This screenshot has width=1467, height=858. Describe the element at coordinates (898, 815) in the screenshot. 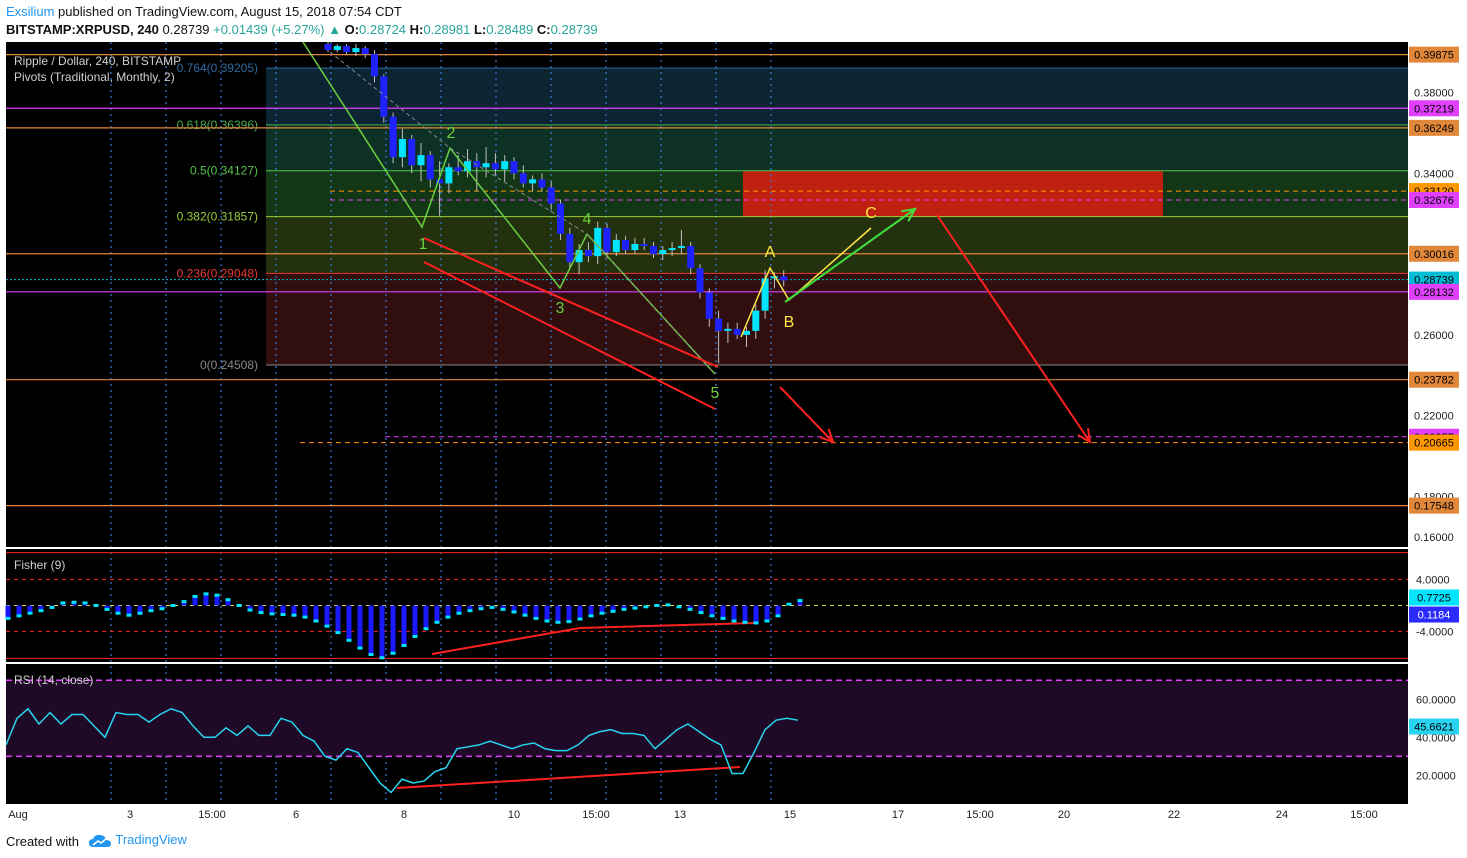

I see `time-tick-label: 17` at that location.